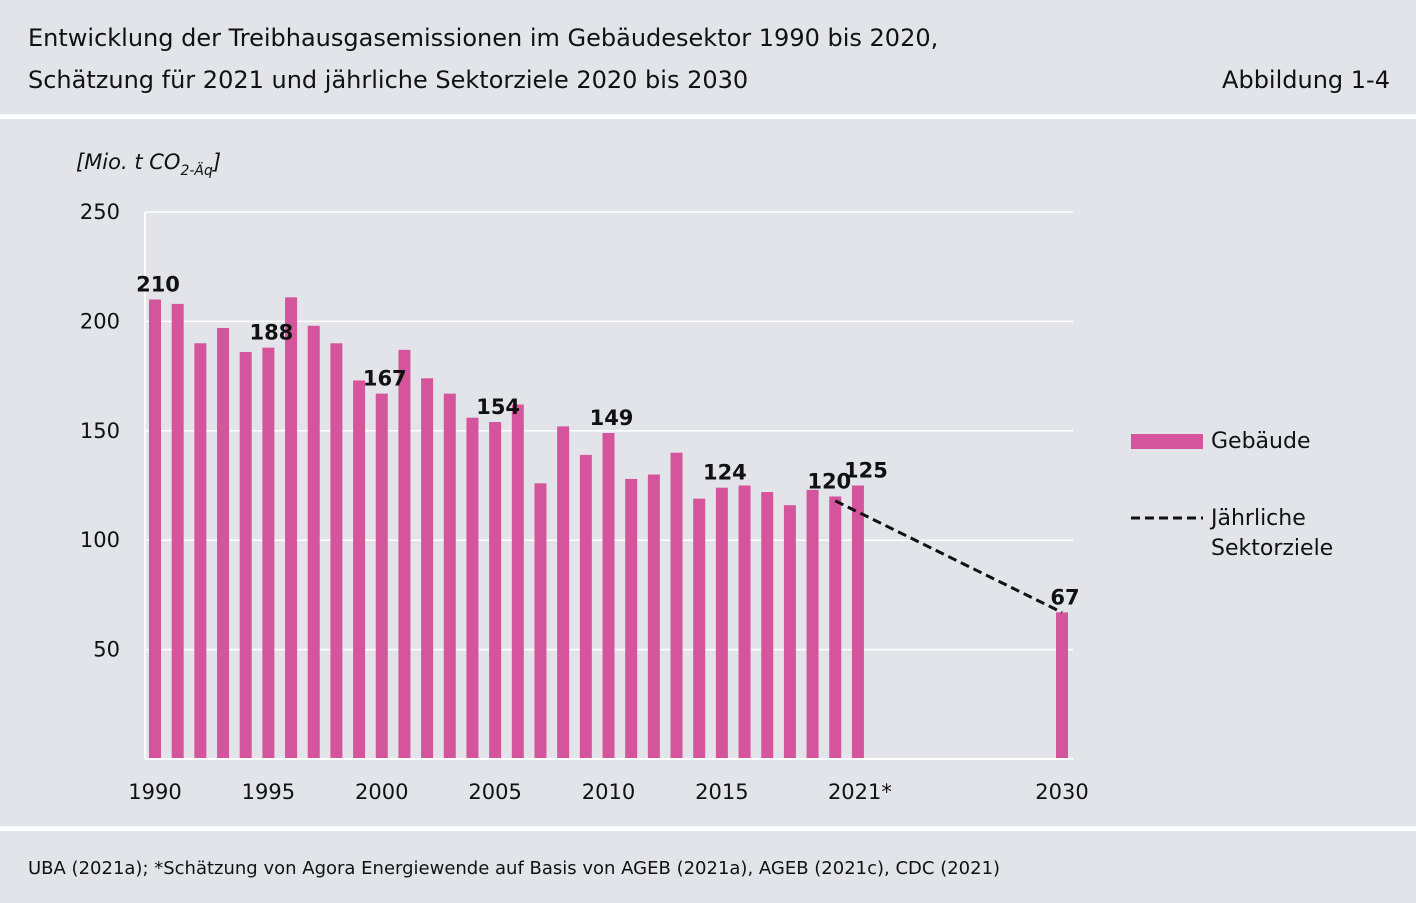 Image resolution: width=1416 pixels, height=903 pixels. I want to click on bar-2002, so click(427, 568).